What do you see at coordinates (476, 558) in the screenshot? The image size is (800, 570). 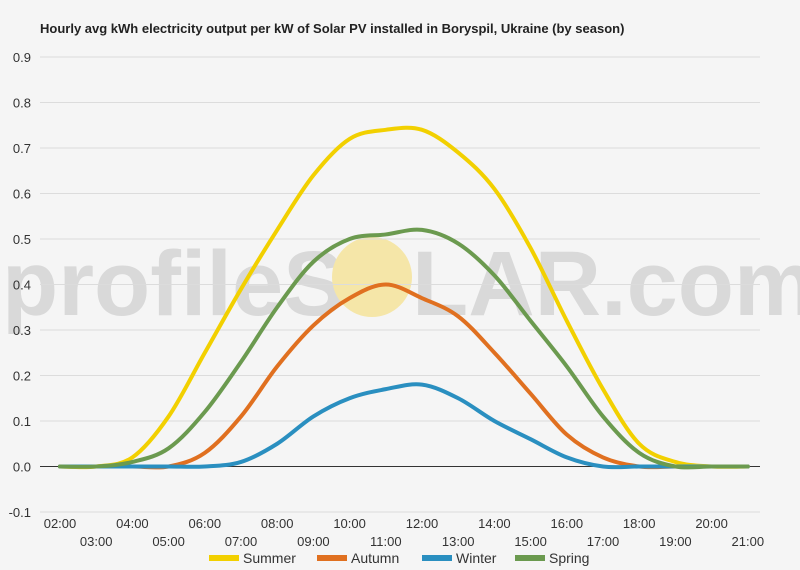 I see `legend-label: Winter` at bounding box center [476, 558].